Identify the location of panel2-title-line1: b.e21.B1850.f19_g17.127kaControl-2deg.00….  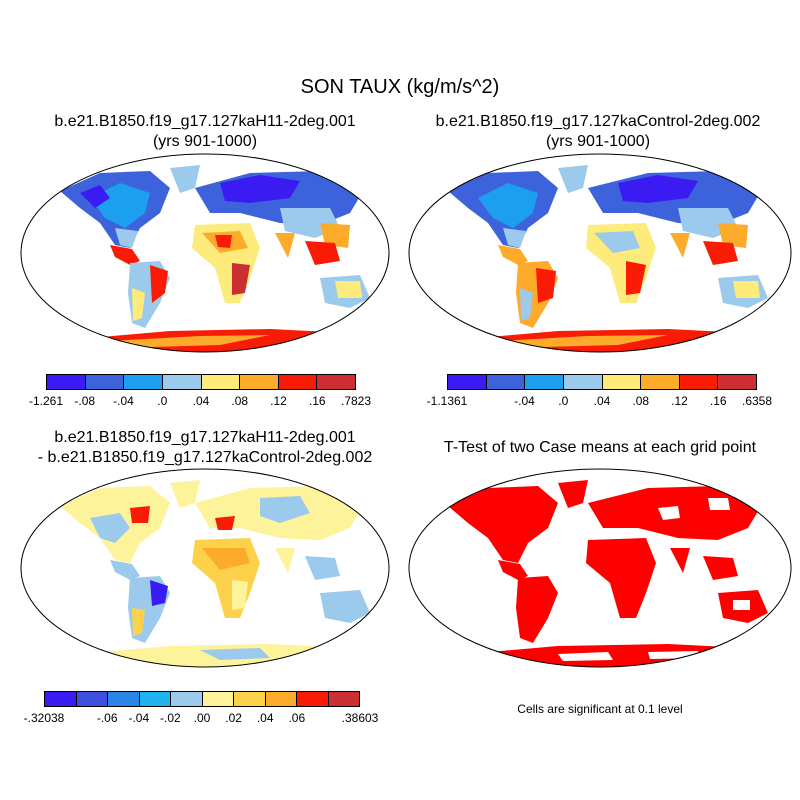
(598, 121).